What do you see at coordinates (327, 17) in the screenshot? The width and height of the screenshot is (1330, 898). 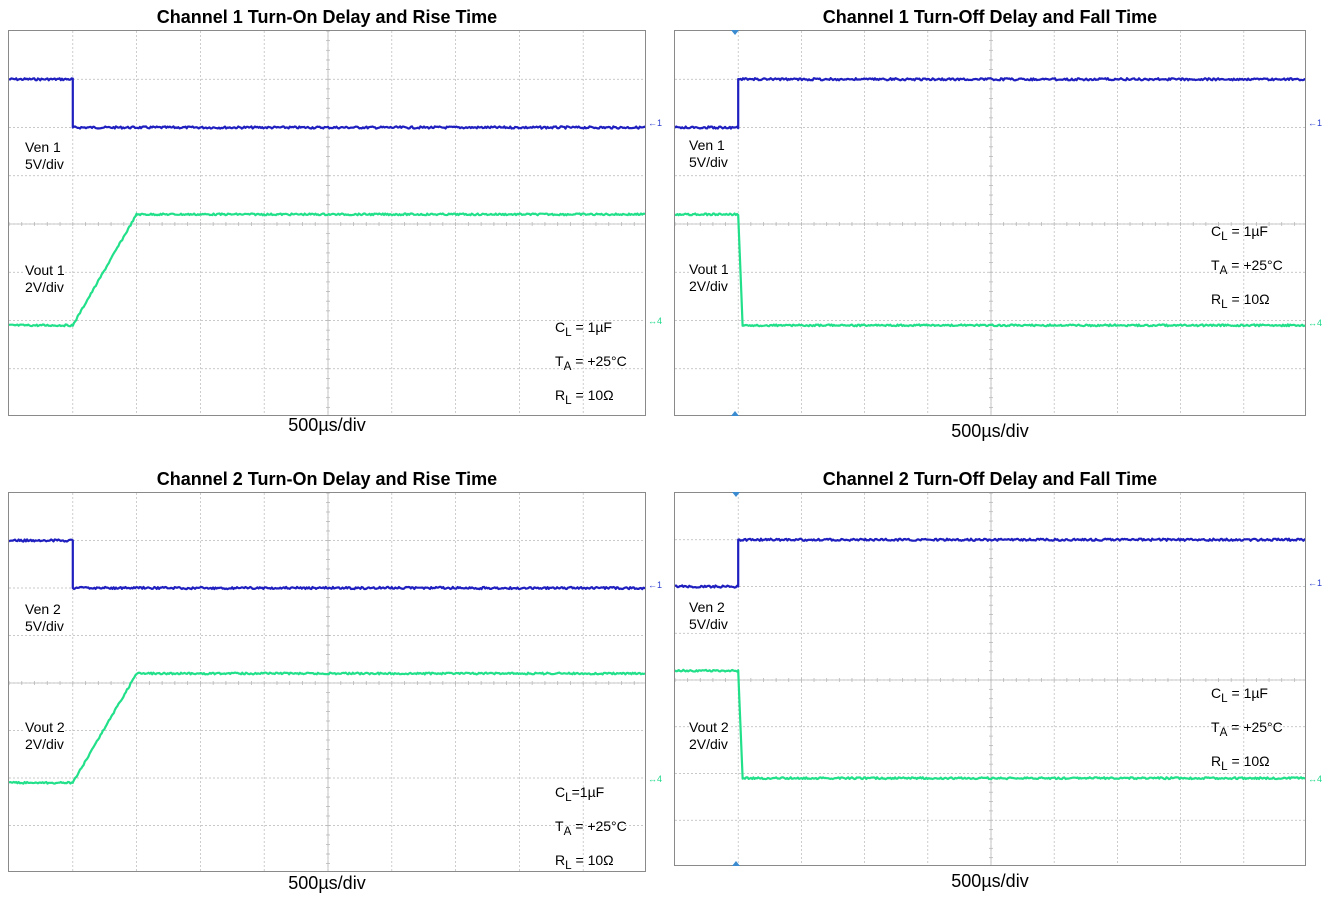 I see `chart-title: Channel 1 Turn-On Delay and Rise Time` at bounding box center [327, 17].